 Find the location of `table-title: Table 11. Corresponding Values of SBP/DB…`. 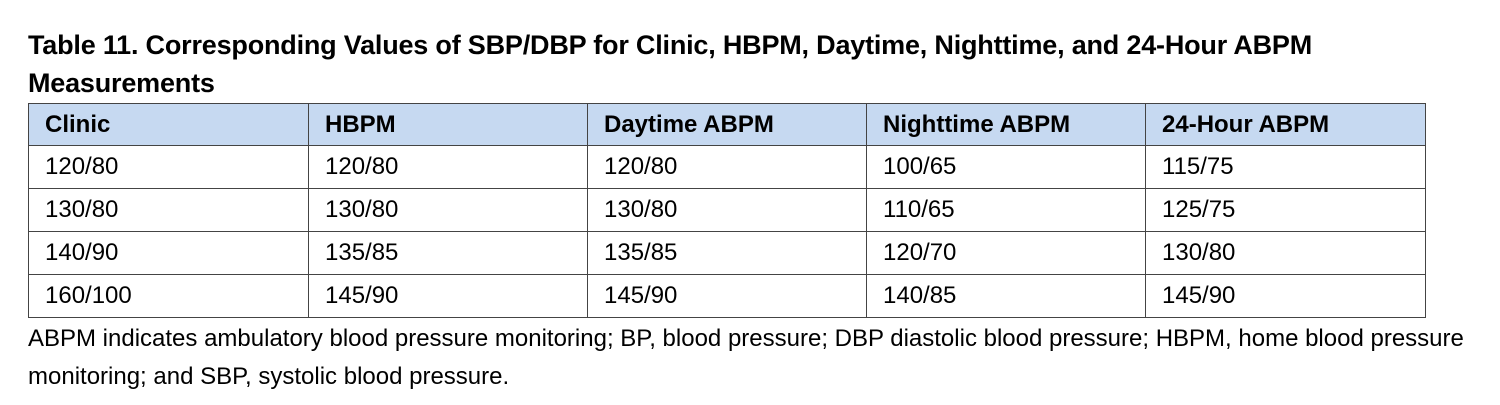

table-title: Table 11. Corresponding Values of SBP/DB… is located at coordinates (670, 64).